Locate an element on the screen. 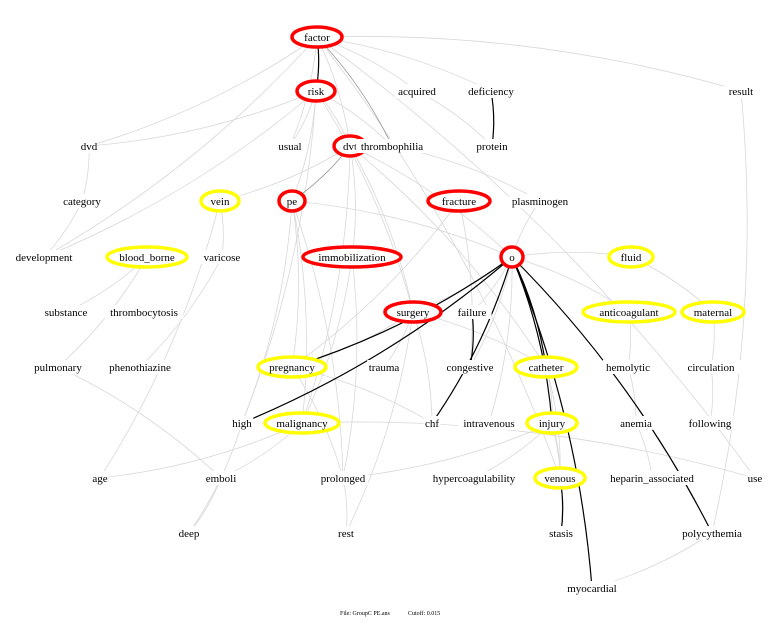  edge-circulation-following is located at coordinates (711, 395).